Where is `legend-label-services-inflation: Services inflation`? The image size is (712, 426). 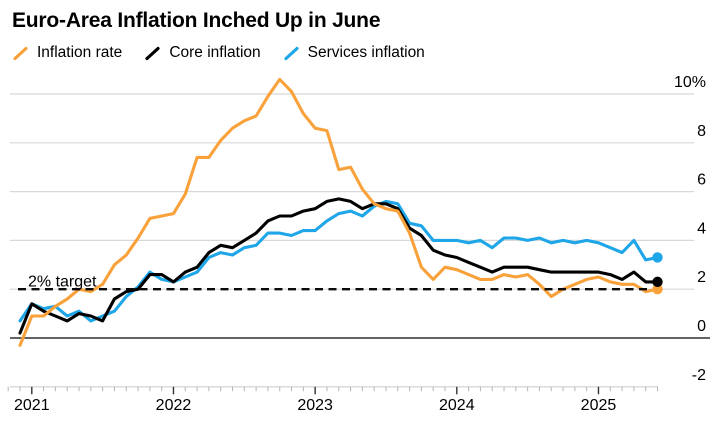 legend-label-services-inflation: Services inflation is located at coordinates (366, 52).